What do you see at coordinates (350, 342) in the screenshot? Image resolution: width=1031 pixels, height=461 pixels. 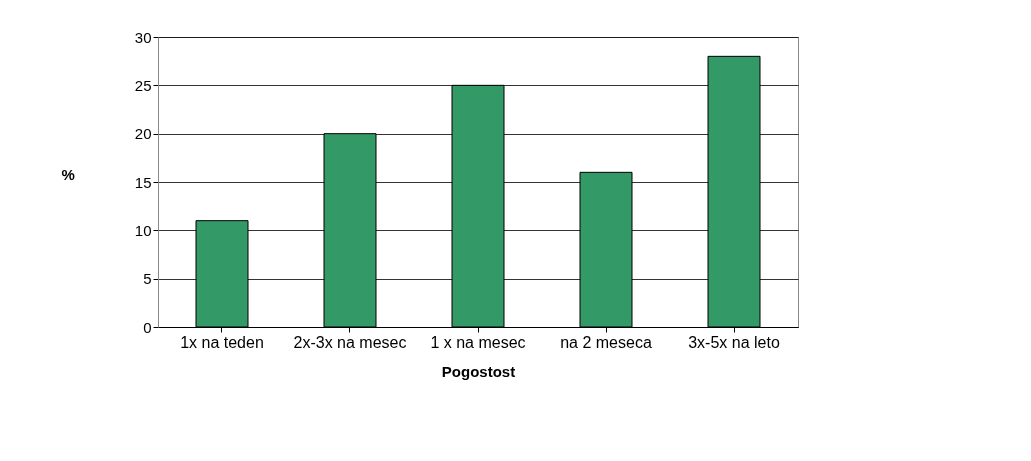 I see `x-tick-label: 2x-3x na mesec` at bounding box center [350, 342].